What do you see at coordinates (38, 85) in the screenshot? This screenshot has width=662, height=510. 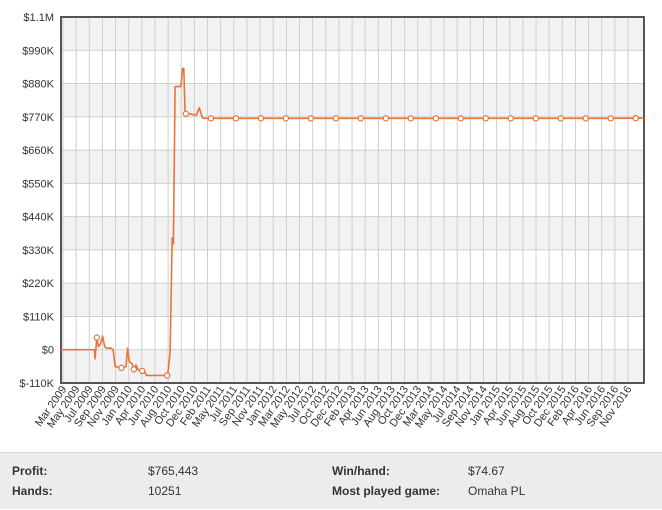 I see `y-tick-label: $880K` at bounding box center [38, 85].